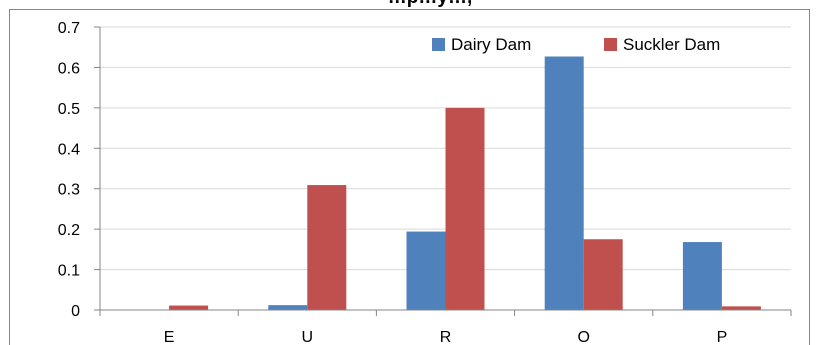  Describe the element at coordinates (491, 44) in the screenshot. I see `legend-label-dairy-dam: Dairy Dam` at that location.